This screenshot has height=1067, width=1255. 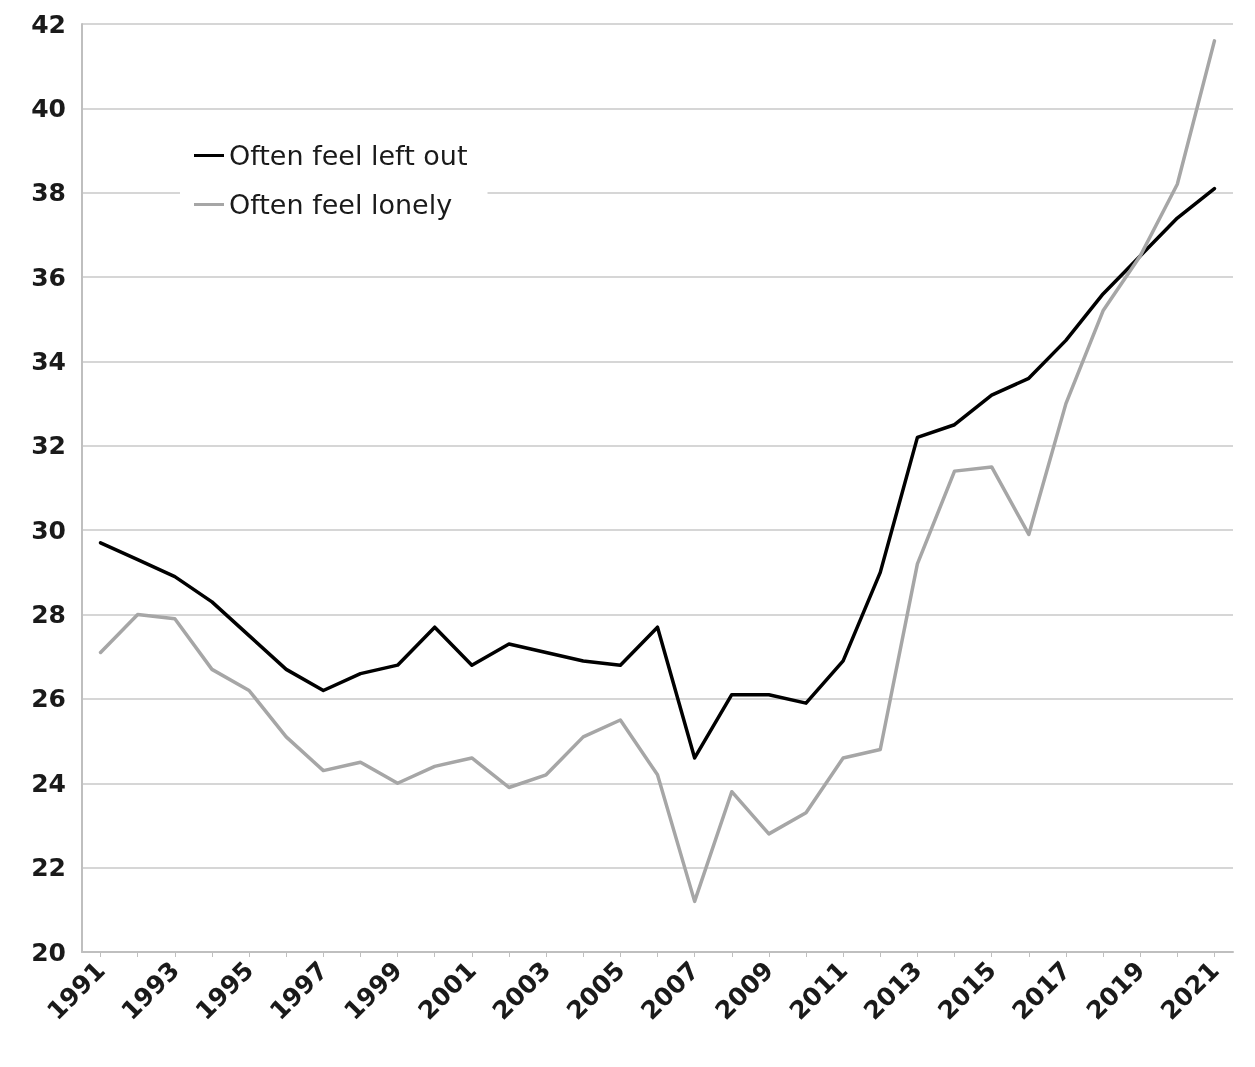 What do you see at coordinates (48, 530) in the screenshot?
I see `y-tick-label: 30` at bounding box center [48, 530].